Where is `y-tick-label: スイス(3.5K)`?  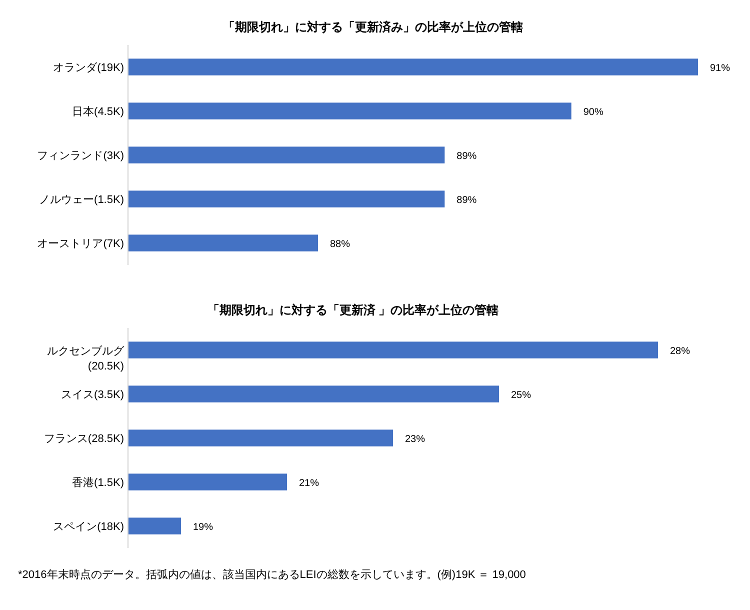
y-tick-label: スイス(3.5K) is located at coordinates (92, 395).